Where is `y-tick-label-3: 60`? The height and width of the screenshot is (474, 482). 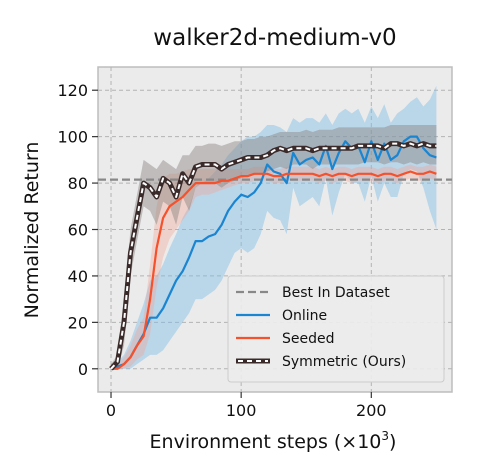 y-tick-label-3: 60 is located at coordinates (78, 230).